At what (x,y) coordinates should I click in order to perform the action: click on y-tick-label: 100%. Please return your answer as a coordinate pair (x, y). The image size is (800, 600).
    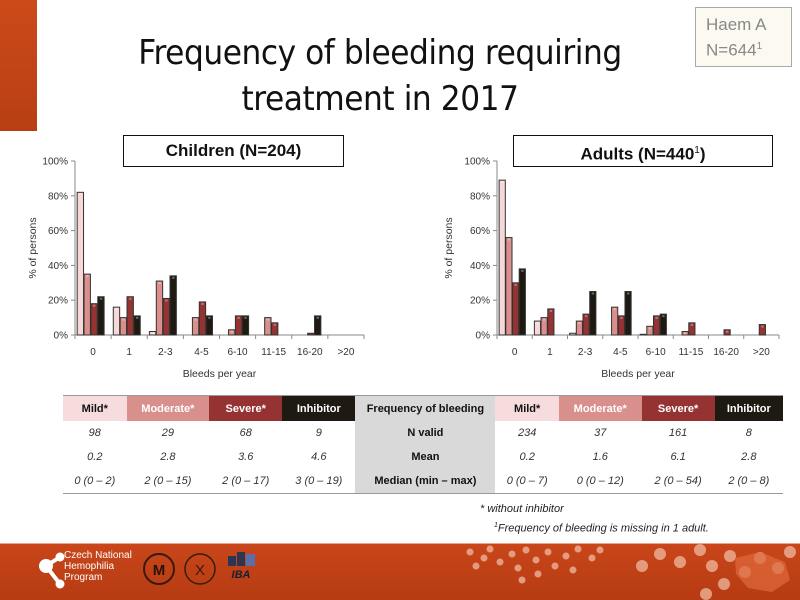
    Looking at the image, I should click on (477, 162).